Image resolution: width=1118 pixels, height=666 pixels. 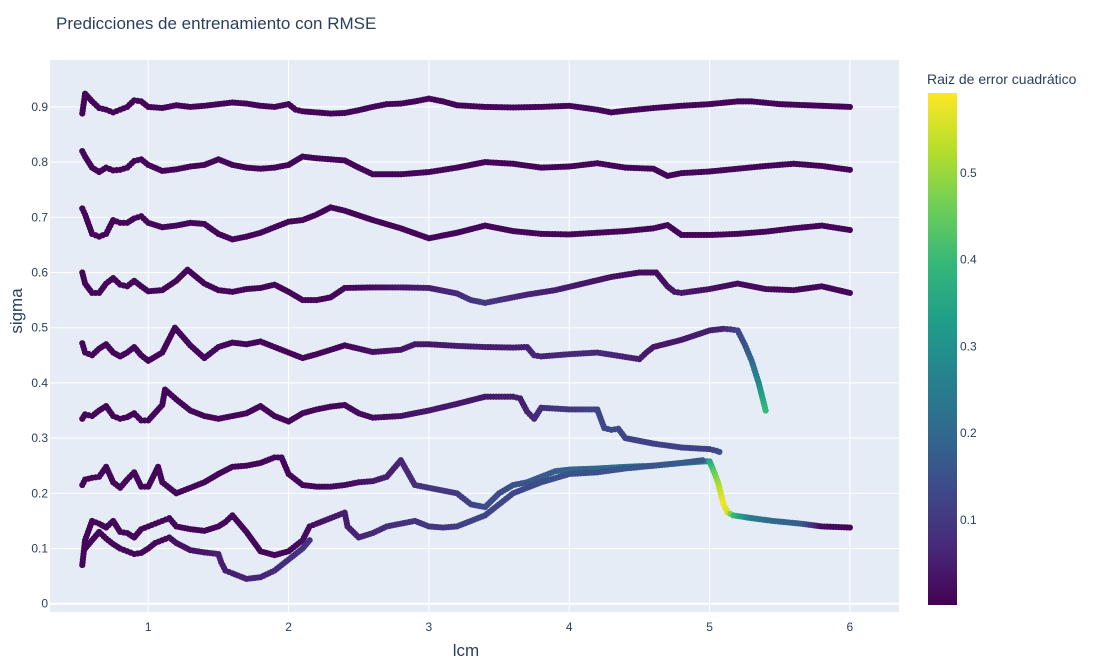 I want to click on colorbar, so click(x=942, y=349).